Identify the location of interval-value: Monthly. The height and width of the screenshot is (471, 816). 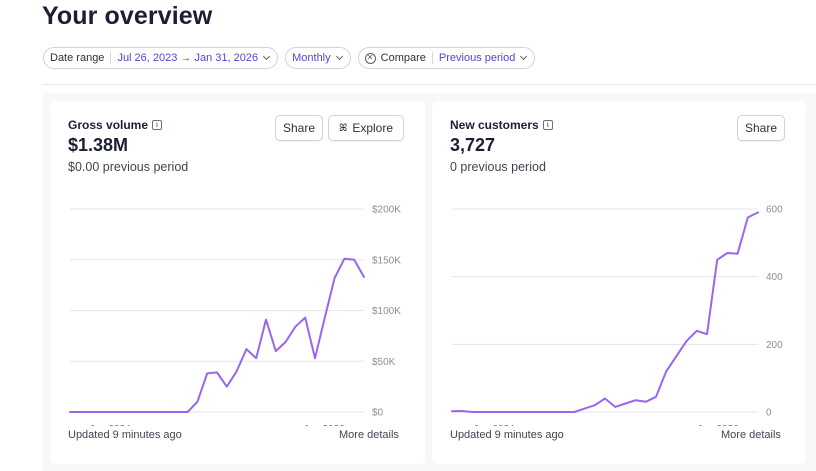
(311, 58).